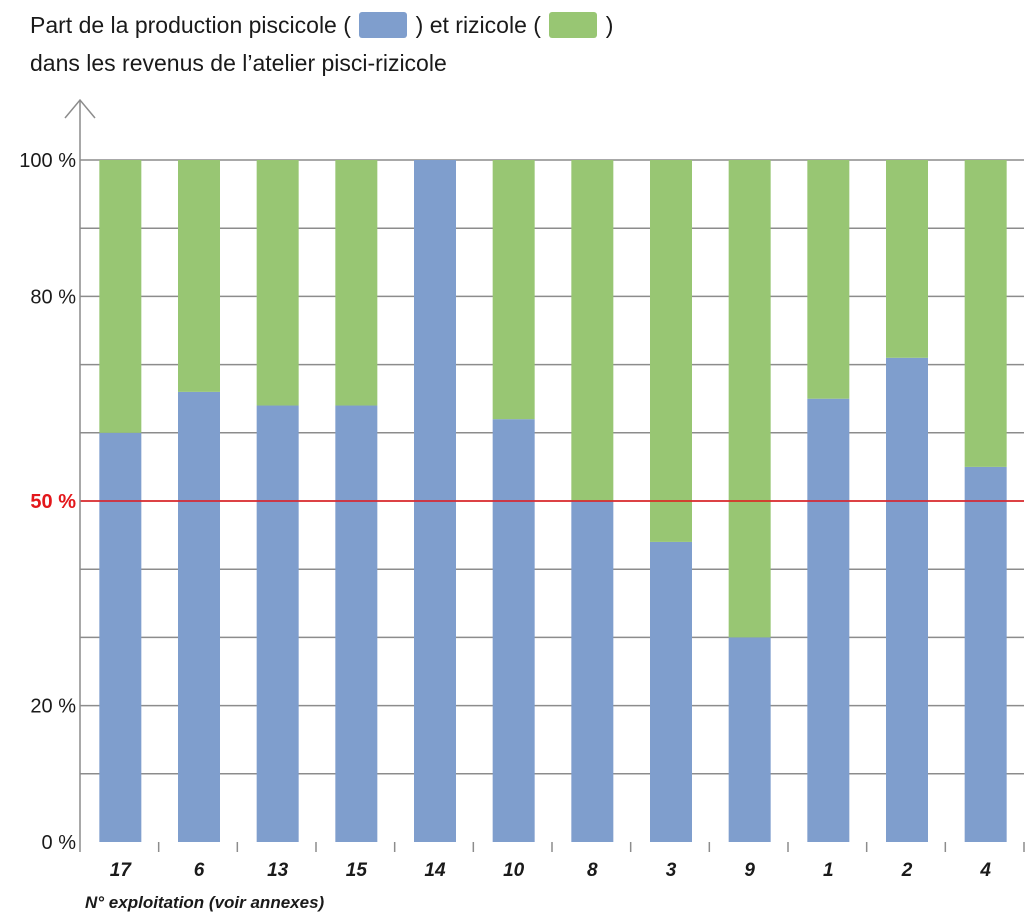 The image size is (1026, 922). I want to click on y-tick-label-100: 100 %, so click(47, 161).